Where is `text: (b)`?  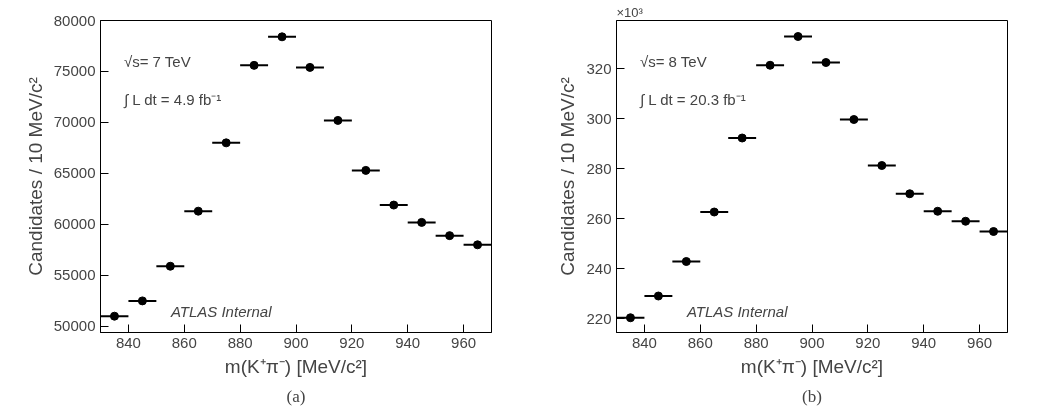
text: (b) is located at coordinates (812, 396).